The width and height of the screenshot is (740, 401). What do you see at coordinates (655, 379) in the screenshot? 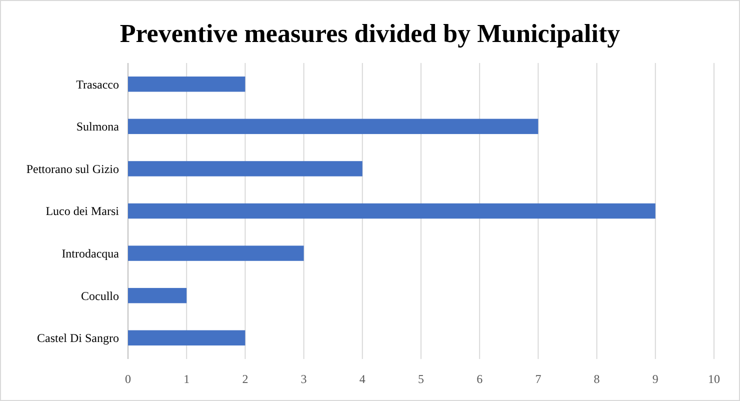
I see `x-tick-label: 9` at bounding box center [655, 379].